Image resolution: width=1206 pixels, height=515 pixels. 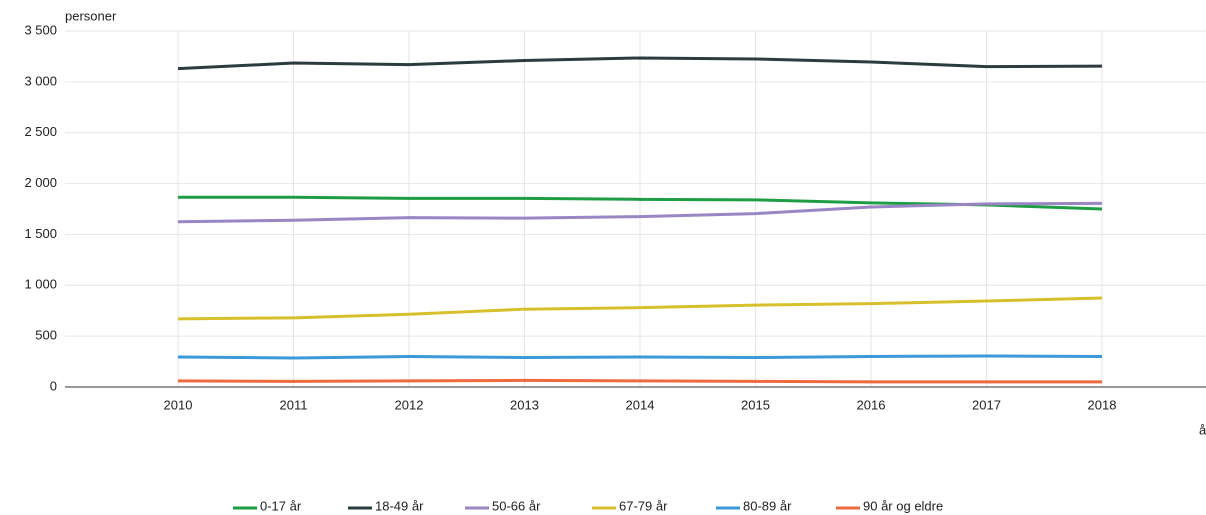 I want to click on x-tick-label: 2011, so click(x=294, y=404).